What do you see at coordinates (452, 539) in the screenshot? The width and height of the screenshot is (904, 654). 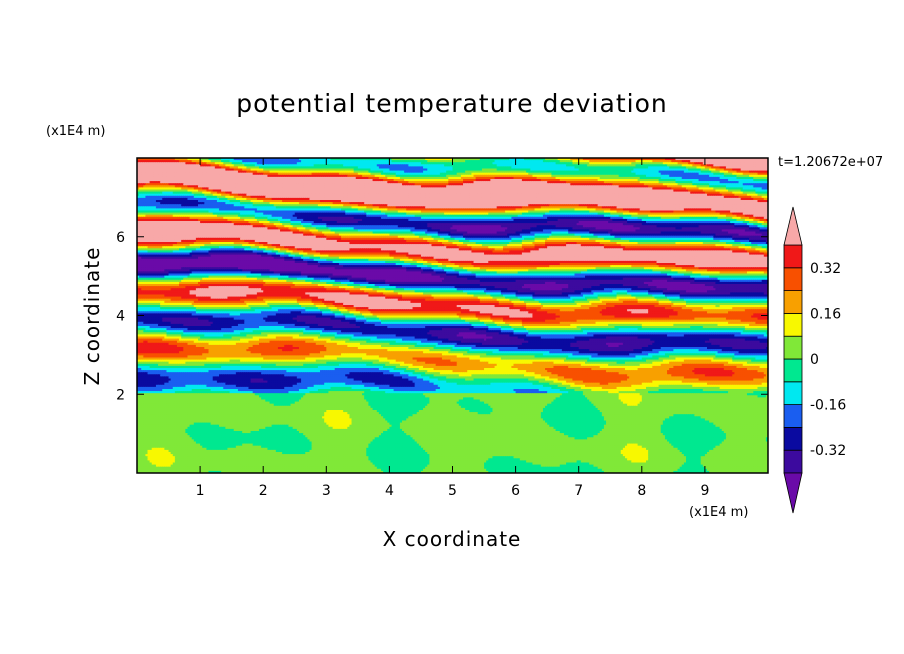 I see `x-axis-label: X coordinate` at bounding box center [452, 539].